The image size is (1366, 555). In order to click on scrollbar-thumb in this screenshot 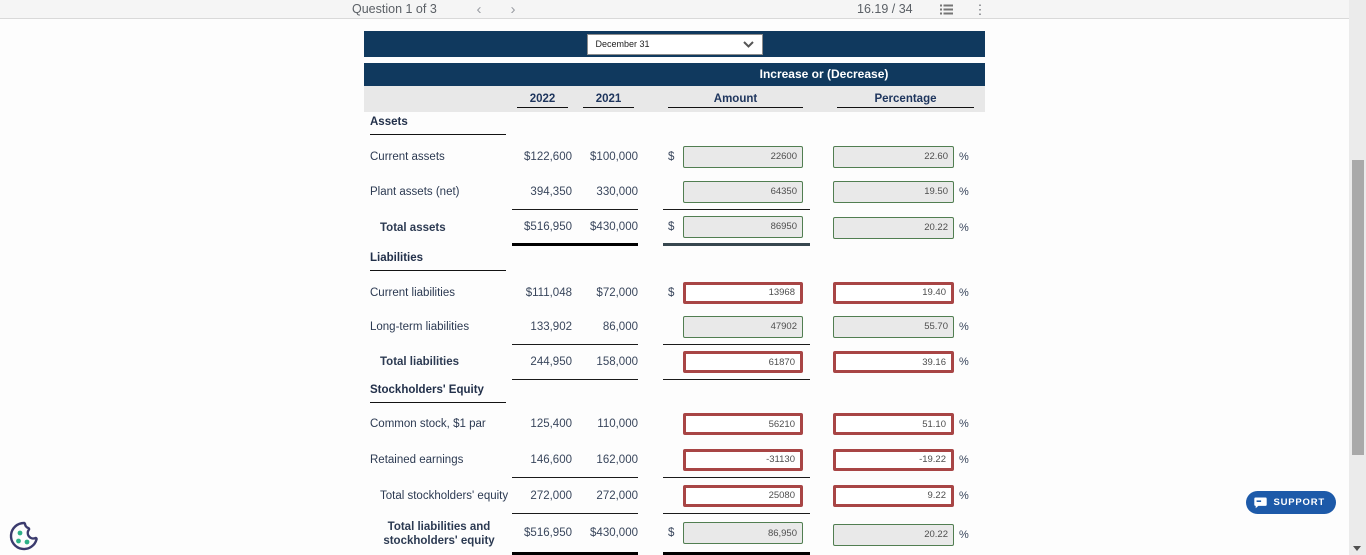, I will do `click(1358, 307)`.